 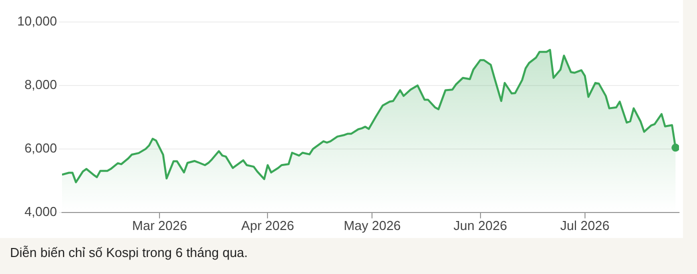 I want to click on x-tick-label: Apr 2026, so click(x=267, y=225).